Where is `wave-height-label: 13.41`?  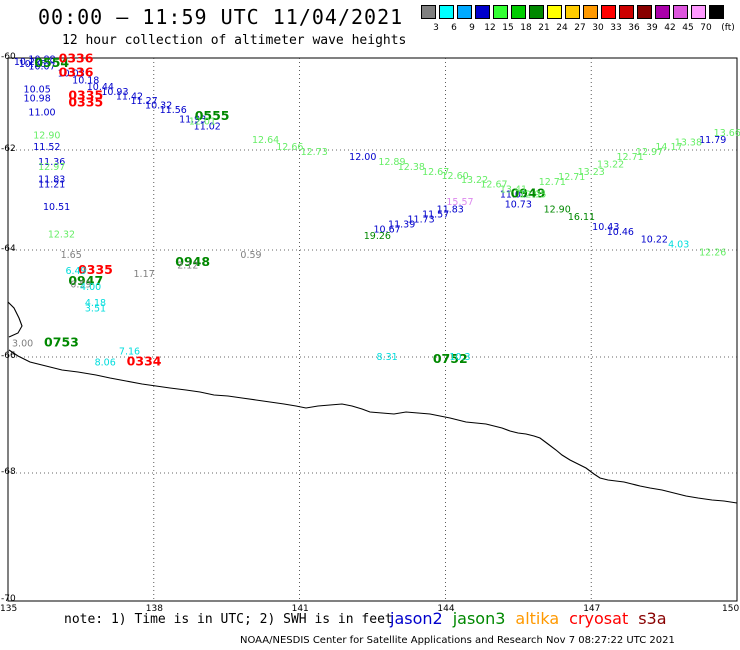
wave-height-label: 13.41 is located at coordinates (513, 190).